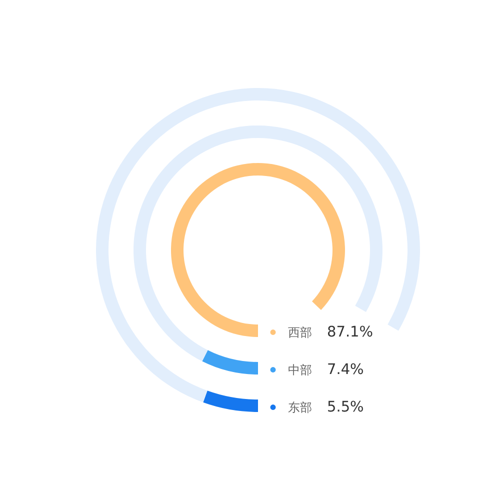 The height and width of the screenshot is (500, 500). What do you see at coordinates (300, 332) in the screenshot?
I see `legend-label: 西部` at bounding box center [300, 332].